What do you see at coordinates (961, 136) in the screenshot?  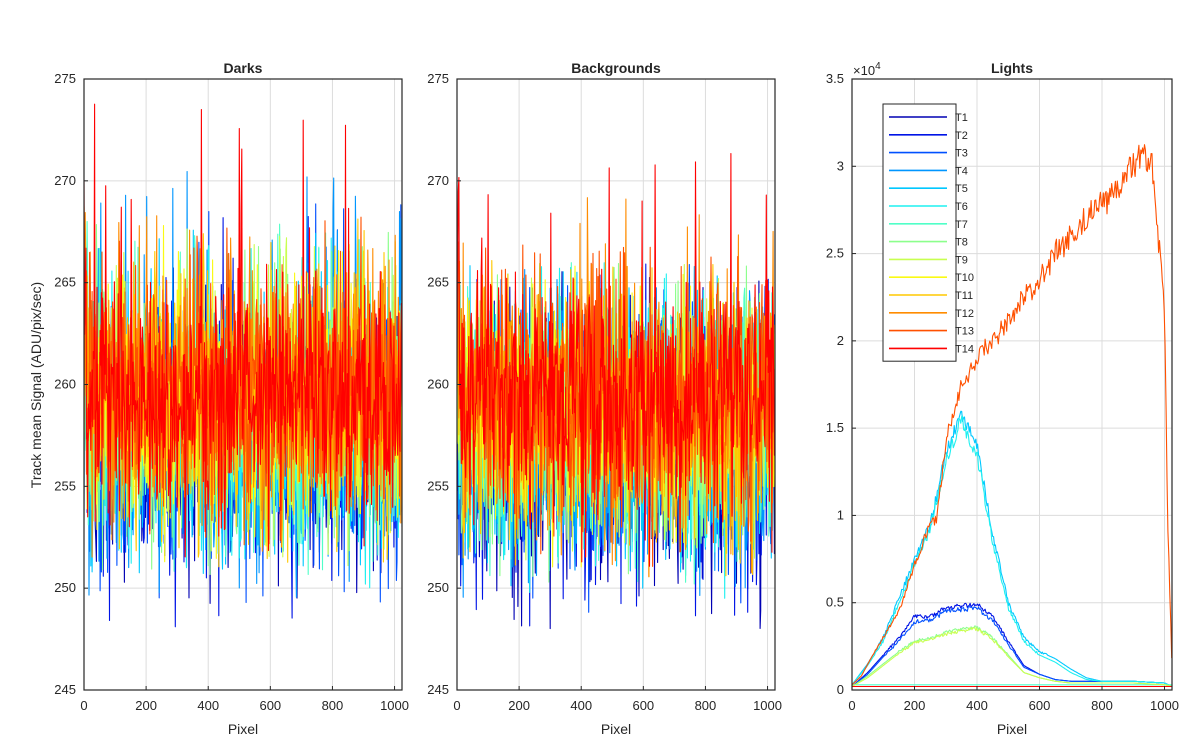 I see `legend-label: T2` at bounding box center [961, 136].